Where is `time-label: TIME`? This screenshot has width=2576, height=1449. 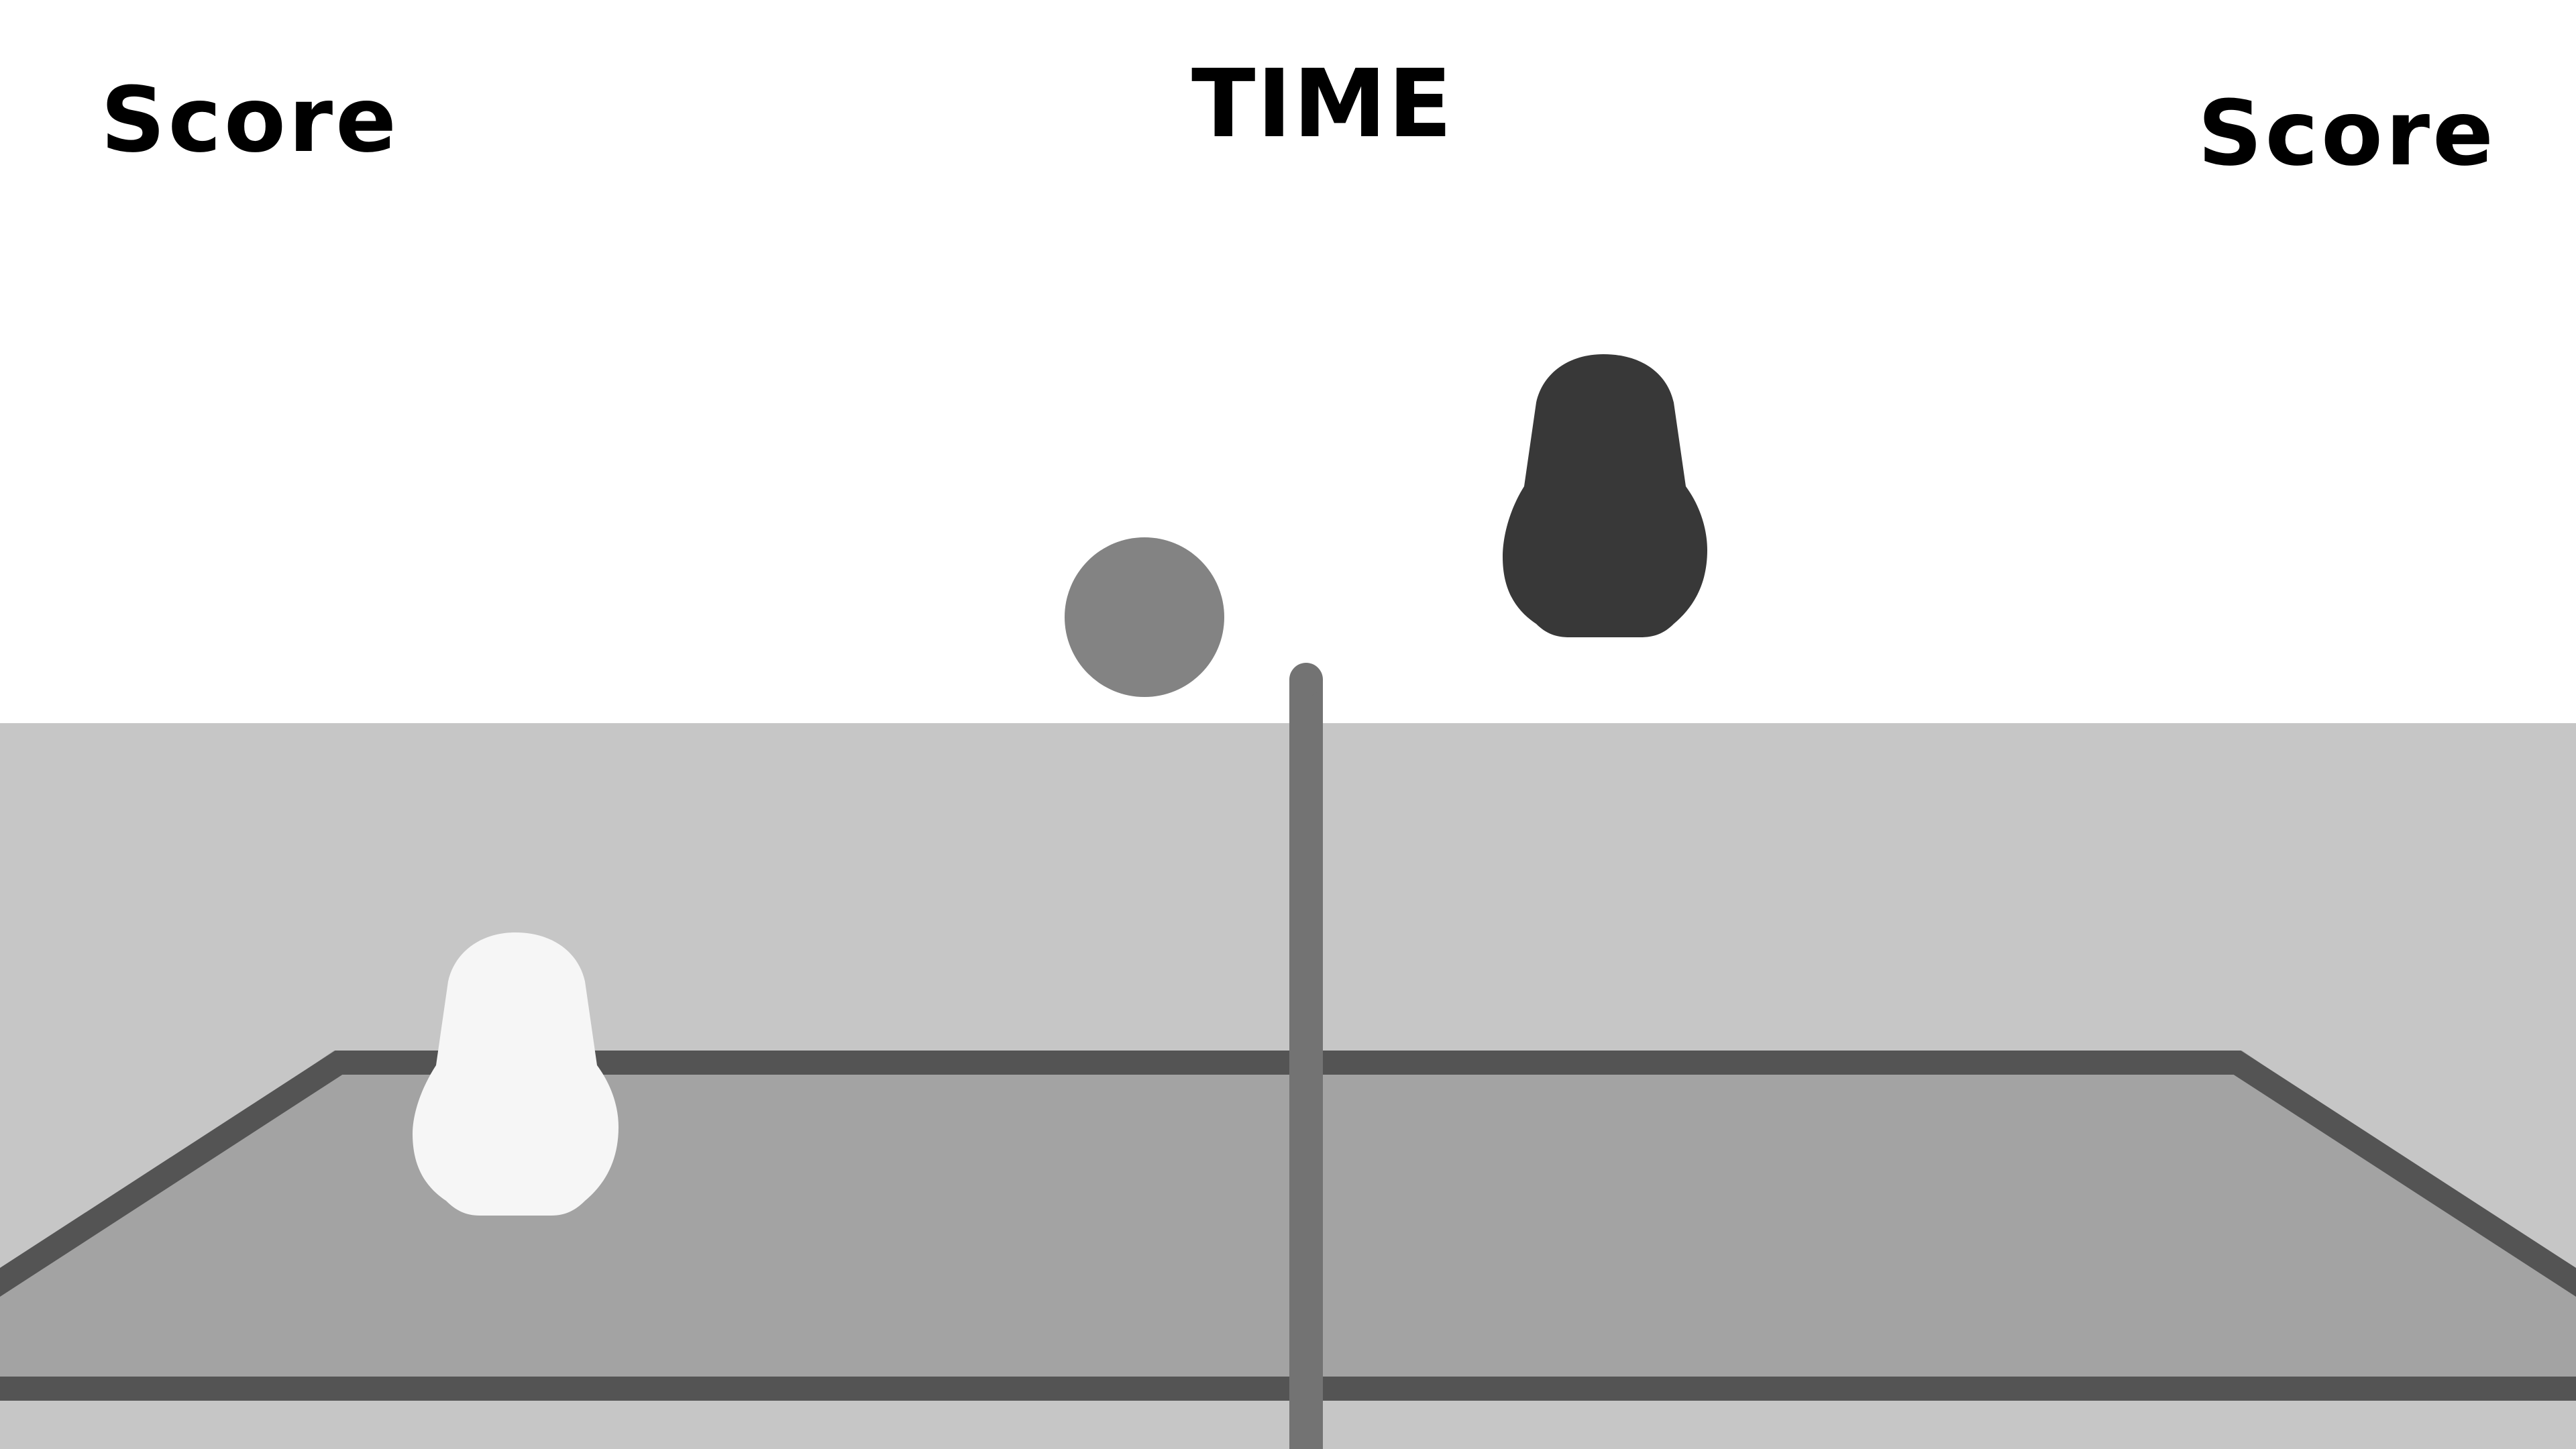
time-label: TIME is located at coordinates (1322, 104).